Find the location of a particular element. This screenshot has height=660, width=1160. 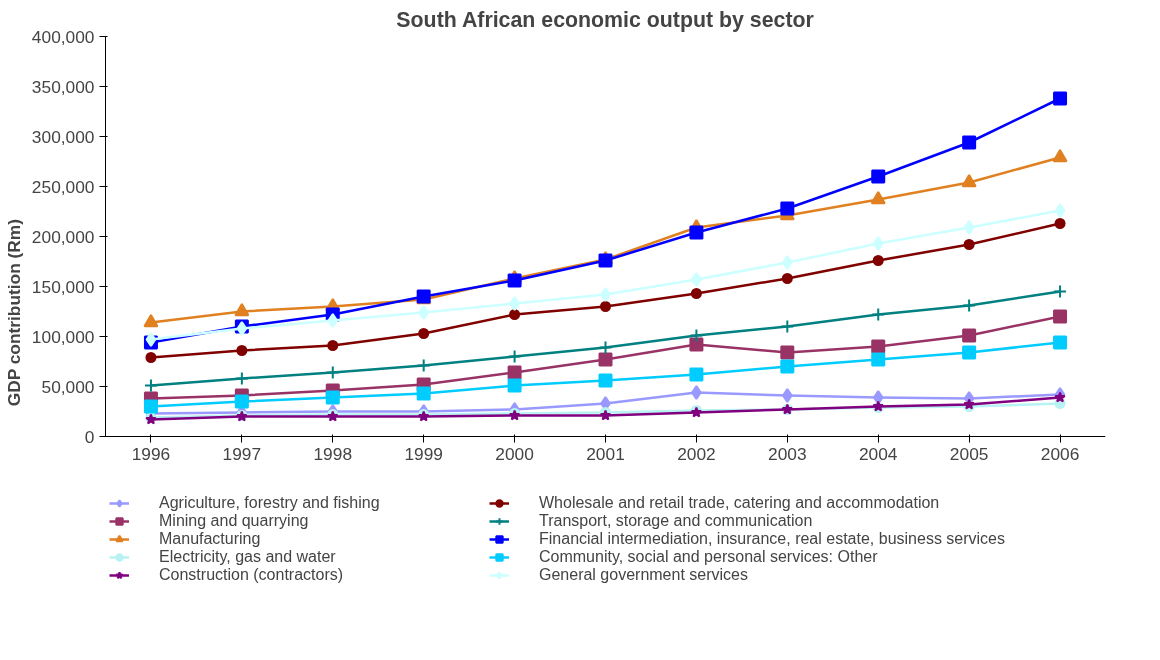

y-tick-label: 200,000 is located at coordinates (63, 236).